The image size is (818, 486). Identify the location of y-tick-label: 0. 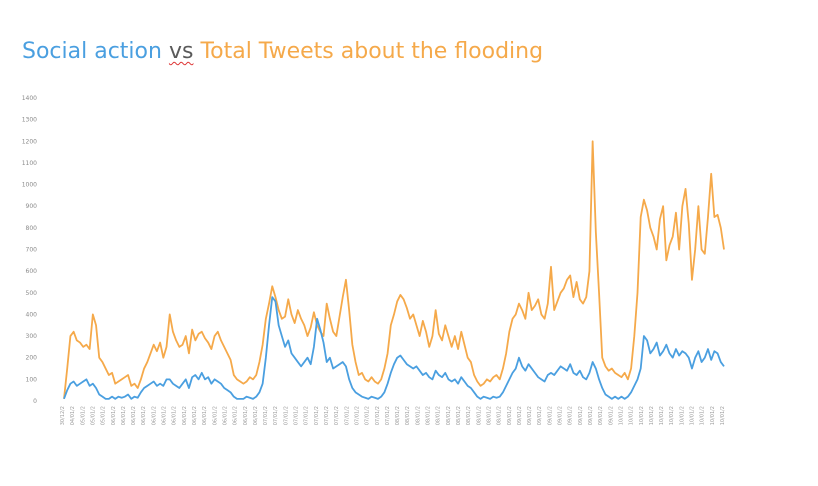
(35, 401).